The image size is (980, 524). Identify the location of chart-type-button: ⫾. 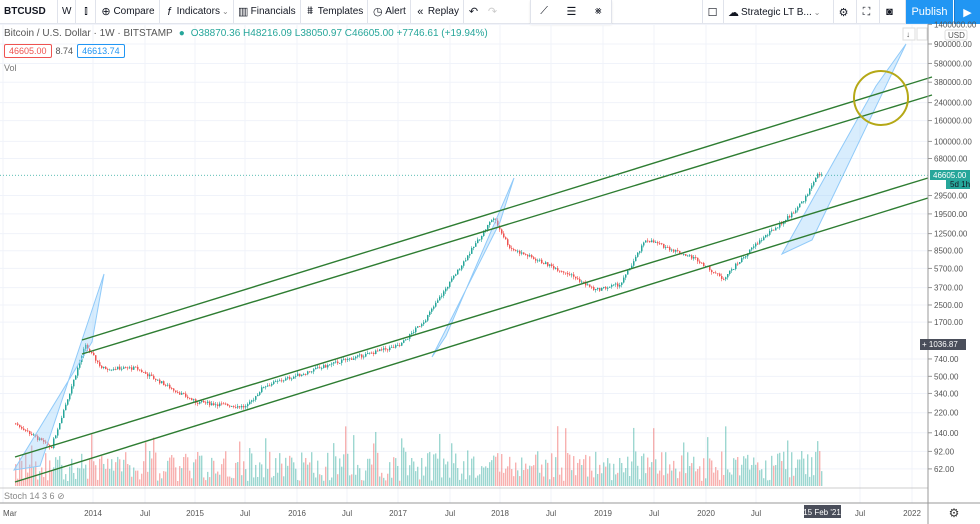
(86, 12).